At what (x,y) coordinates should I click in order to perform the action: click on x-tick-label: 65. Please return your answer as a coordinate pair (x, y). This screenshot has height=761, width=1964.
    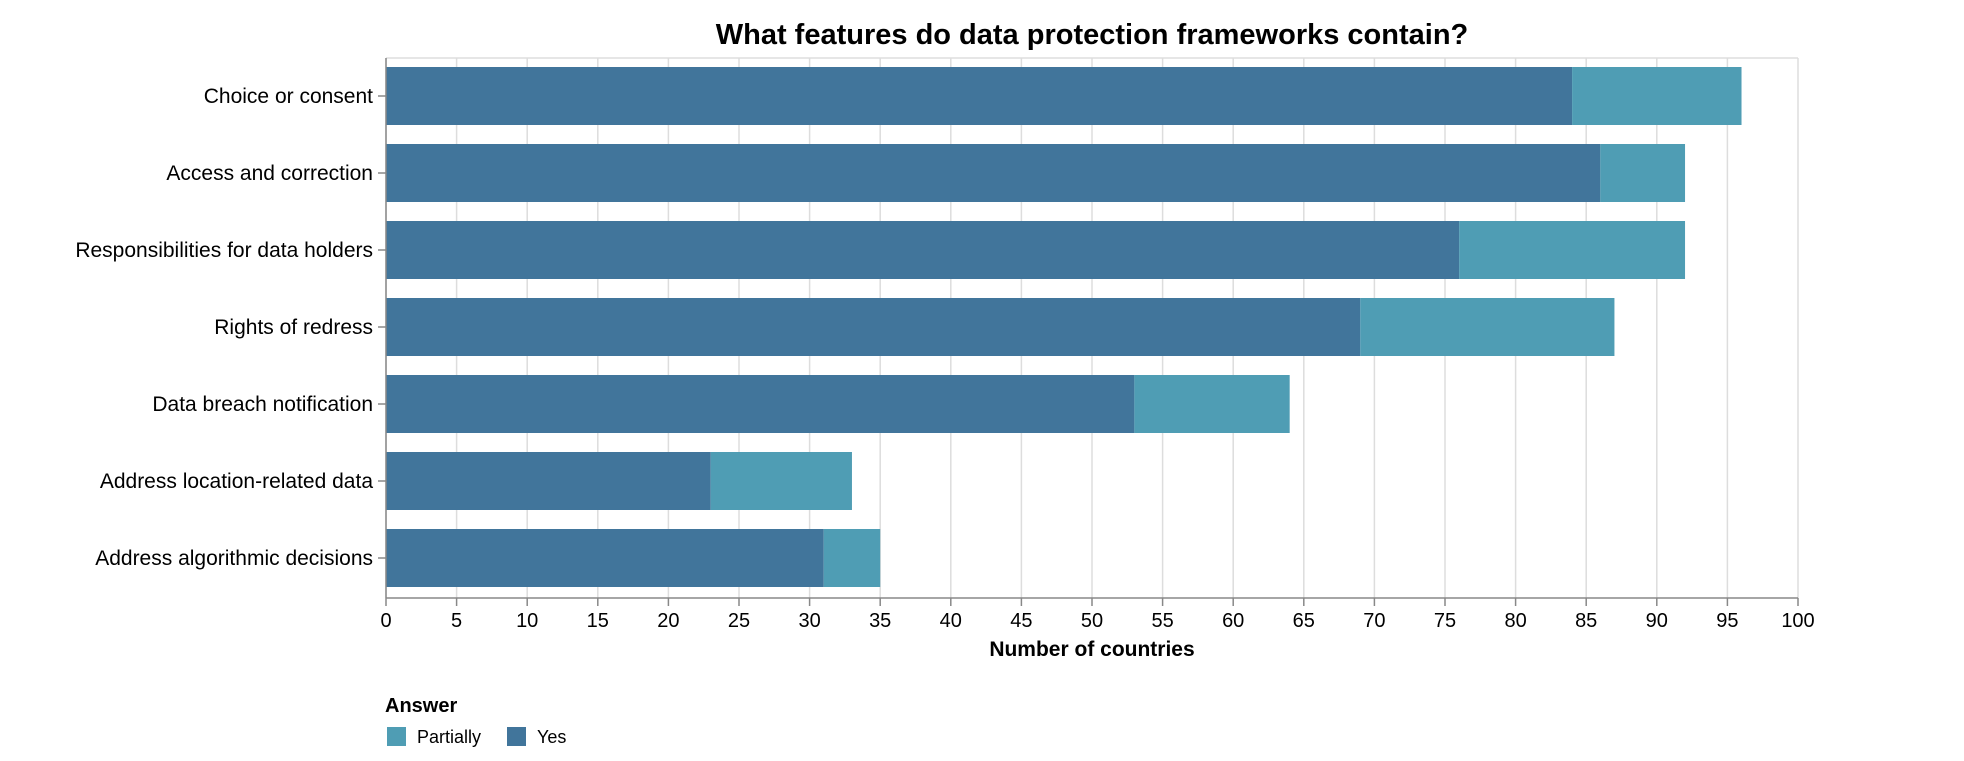
    Looking at the image, I should click on (1304, 621).